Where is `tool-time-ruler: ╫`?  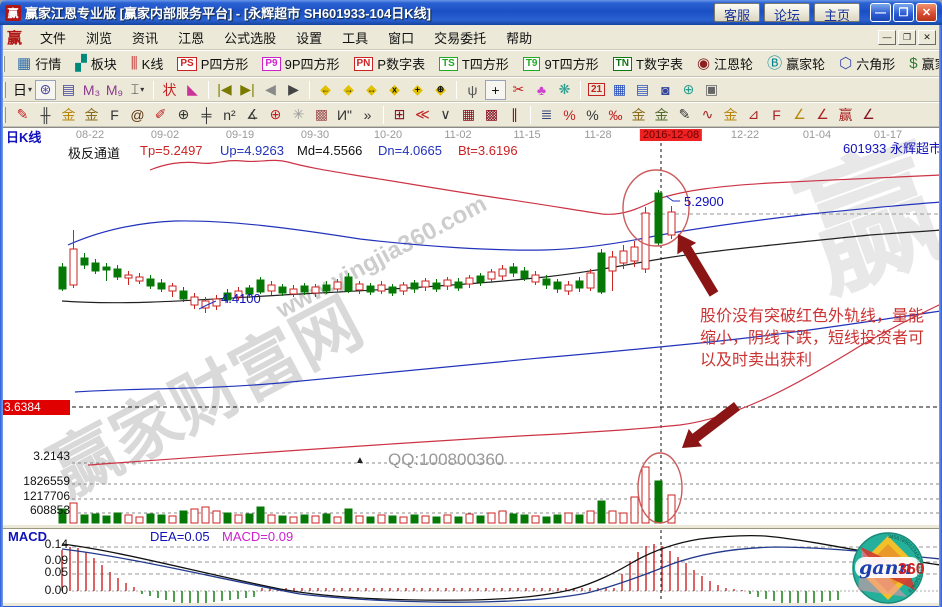 tool-time-ruler: ╫ is located at coordinates (45, 115).